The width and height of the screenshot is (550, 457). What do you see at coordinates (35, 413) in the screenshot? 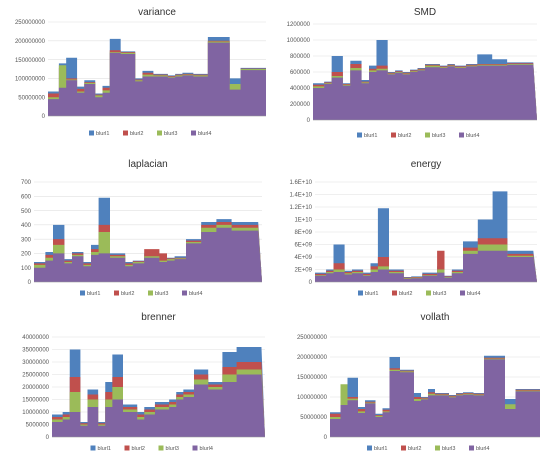
I see `y-tick-label: 10000000` at bounding box center [35, 413].